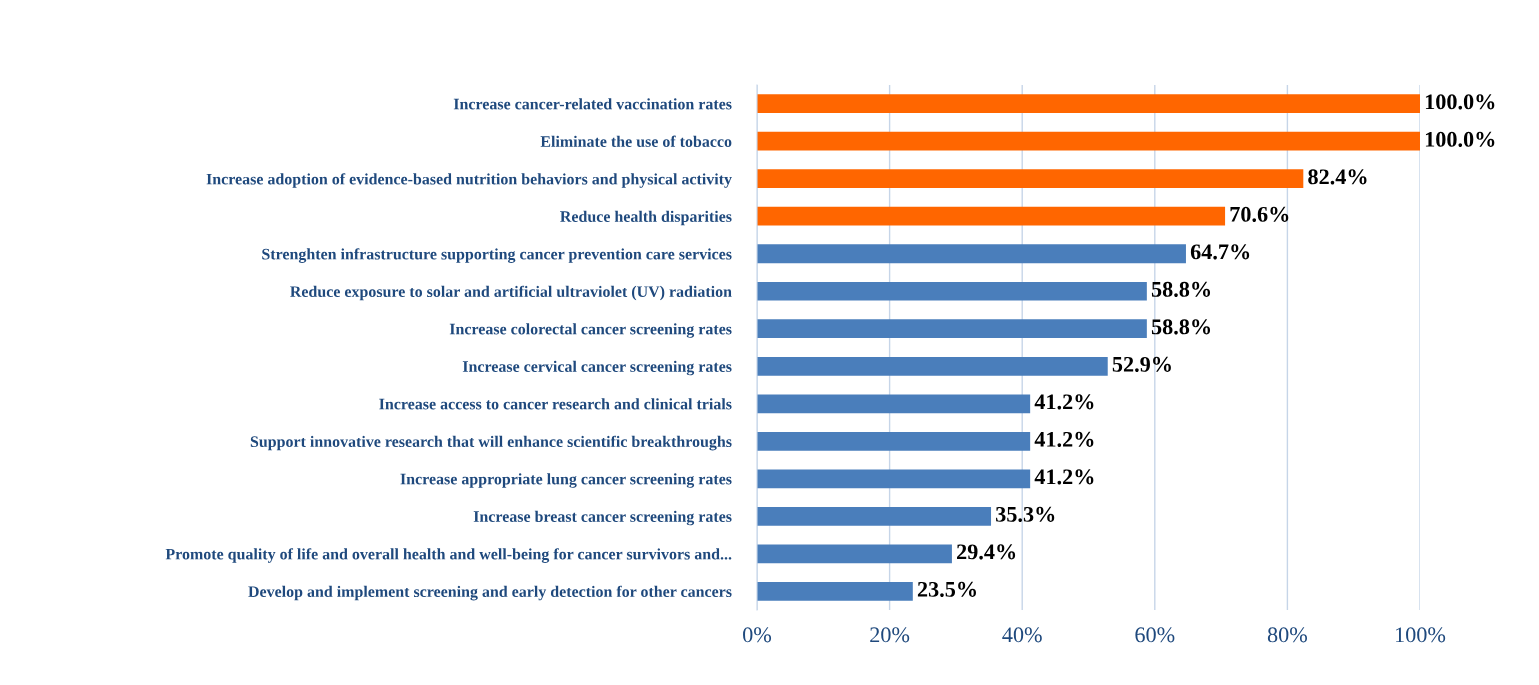  Describe the element at coordinates (592, 104) in the screenshot. I see `y-tick-label: Increase cancer-related vaccination rates` at that location.